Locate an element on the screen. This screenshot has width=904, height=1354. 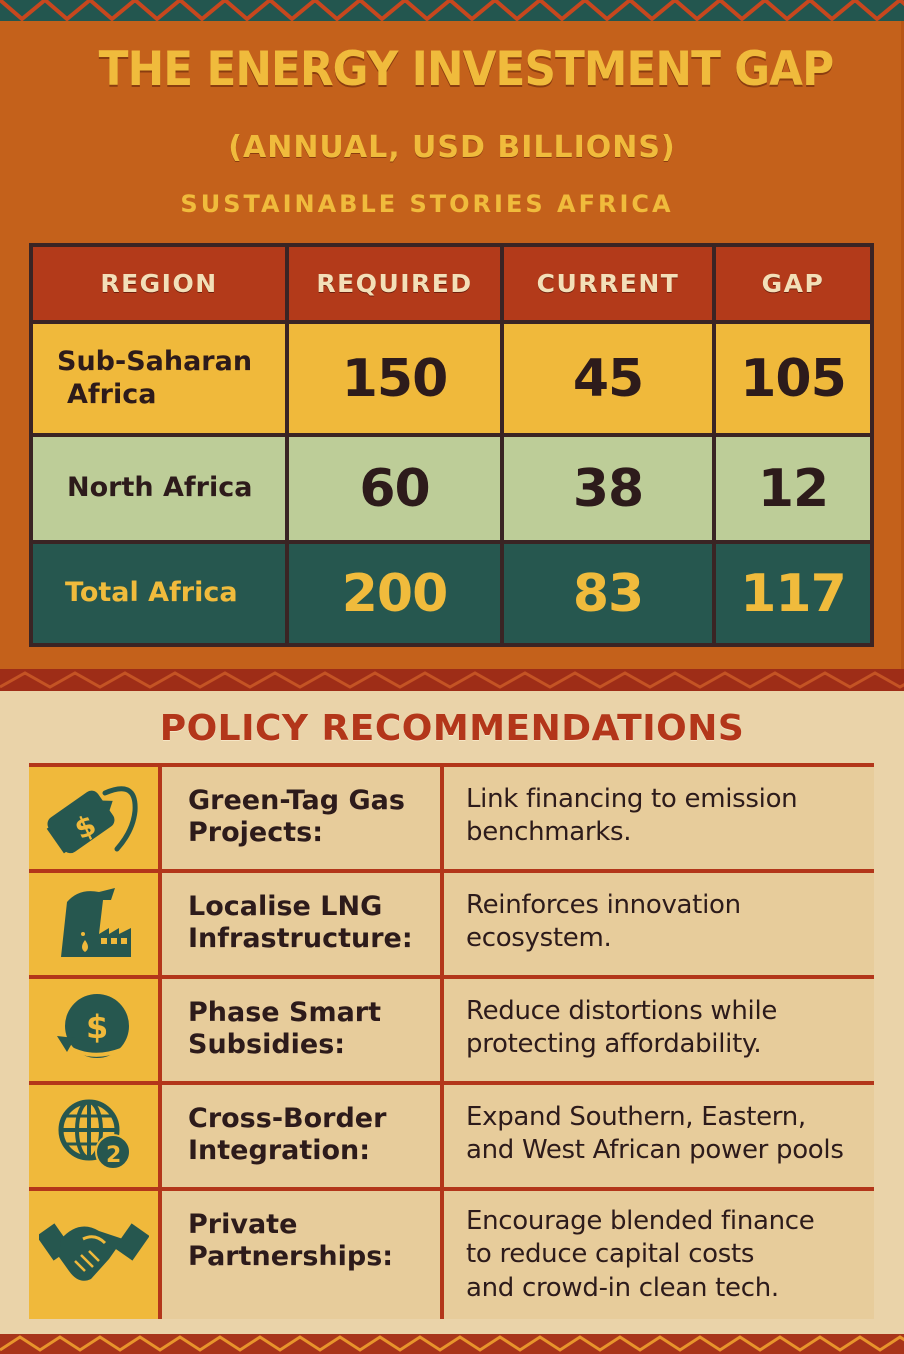
required-value: 60 is located at coordinates (394, 488).